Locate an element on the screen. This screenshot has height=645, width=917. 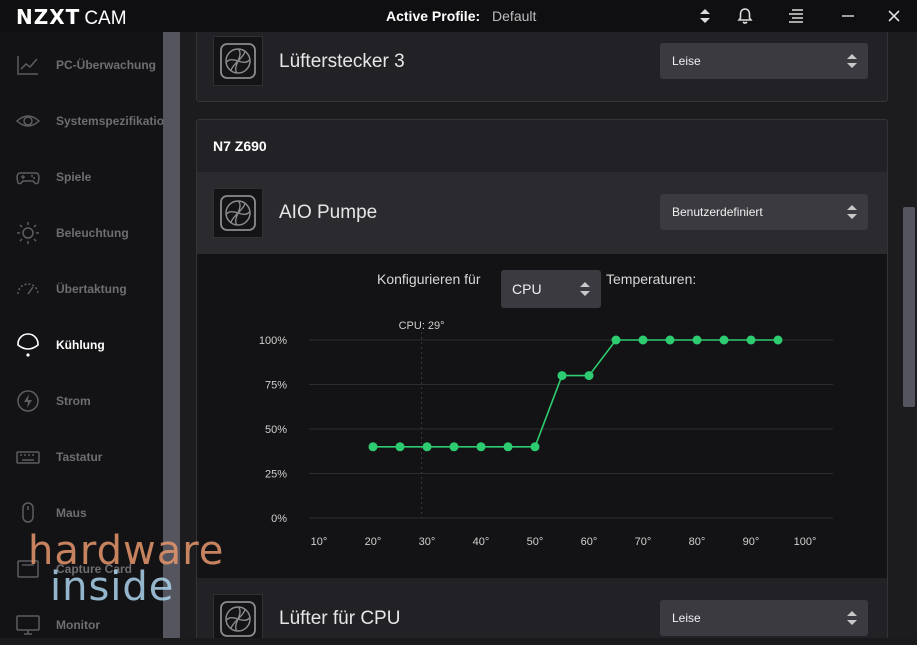
y-tick-label: 75% is located at coordinates (276, 386).